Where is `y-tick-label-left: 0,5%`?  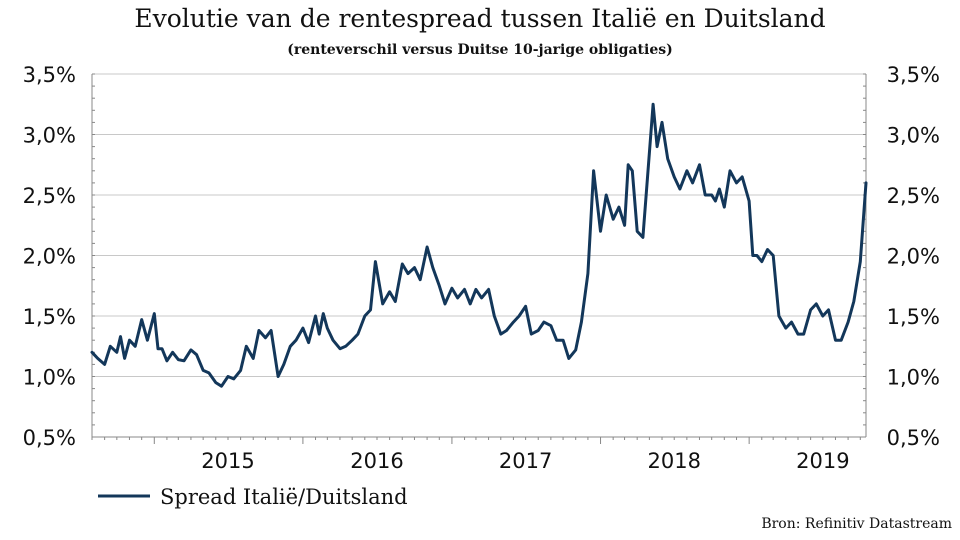
y-tick-label-left: 0,5% is located at coordinates (49, 438).